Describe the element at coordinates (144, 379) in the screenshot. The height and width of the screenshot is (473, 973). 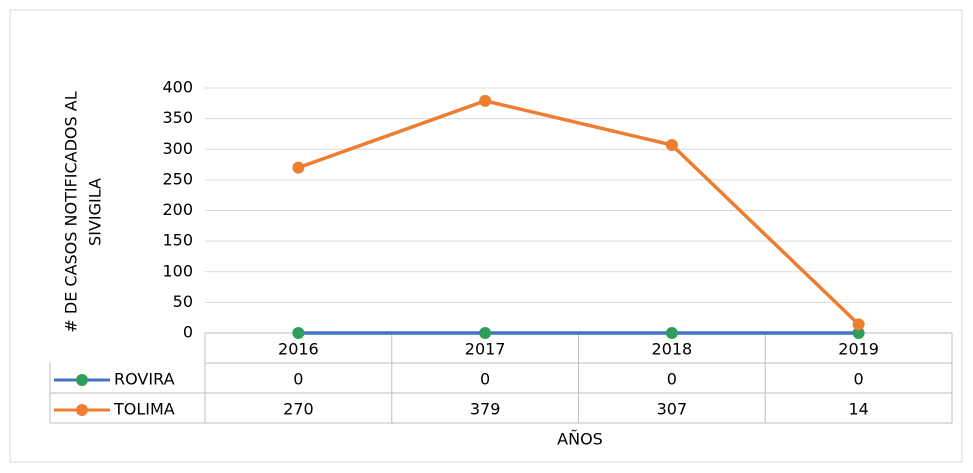
I see `legend-label: ROVIRA` at that location.